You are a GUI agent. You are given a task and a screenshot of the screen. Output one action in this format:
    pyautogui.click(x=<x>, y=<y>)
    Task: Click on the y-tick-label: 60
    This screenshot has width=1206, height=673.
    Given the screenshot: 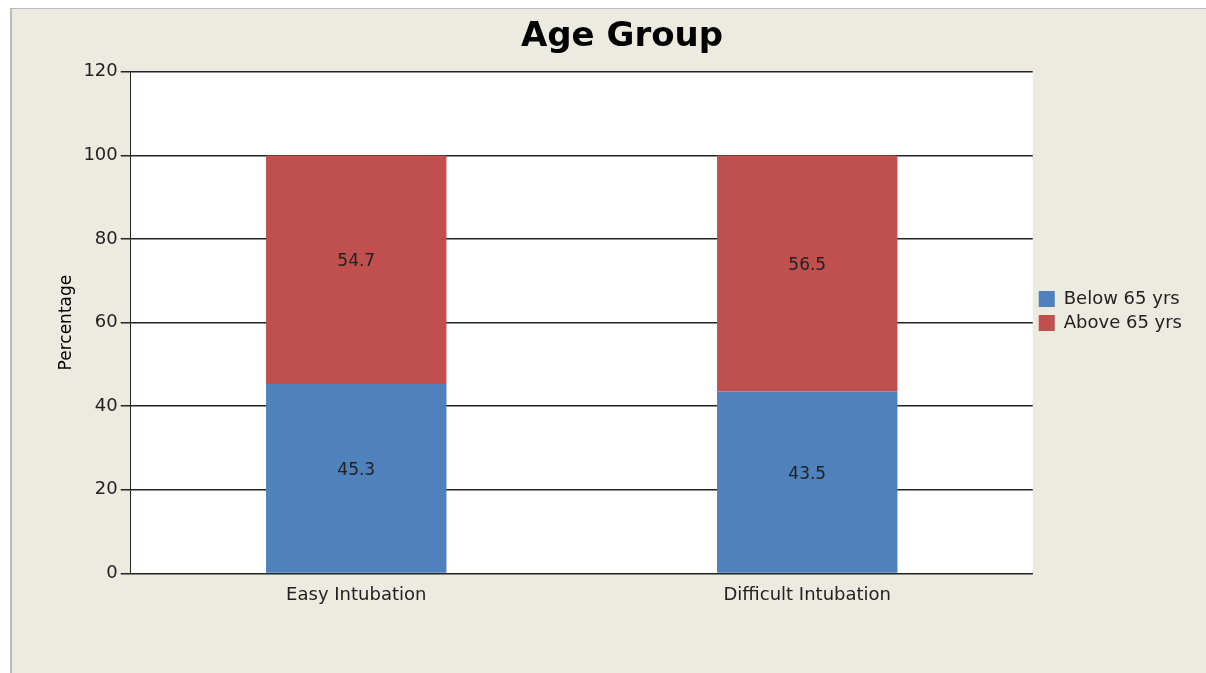 What is the action you would take?
    pyautogui.click(x=106, y=321)
    